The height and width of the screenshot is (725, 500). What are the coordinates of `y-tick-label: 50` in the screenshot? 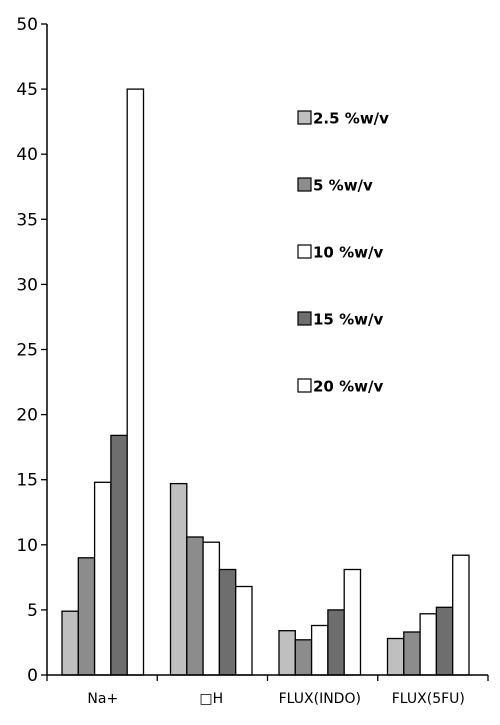 It's located at (27, 25).